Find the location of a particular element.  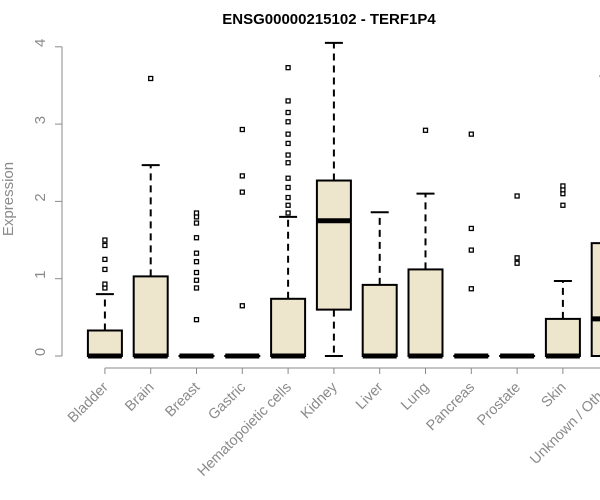

chart-title: ENSG00000215102 - TERF1P4 is located at coordinates (329, 19).